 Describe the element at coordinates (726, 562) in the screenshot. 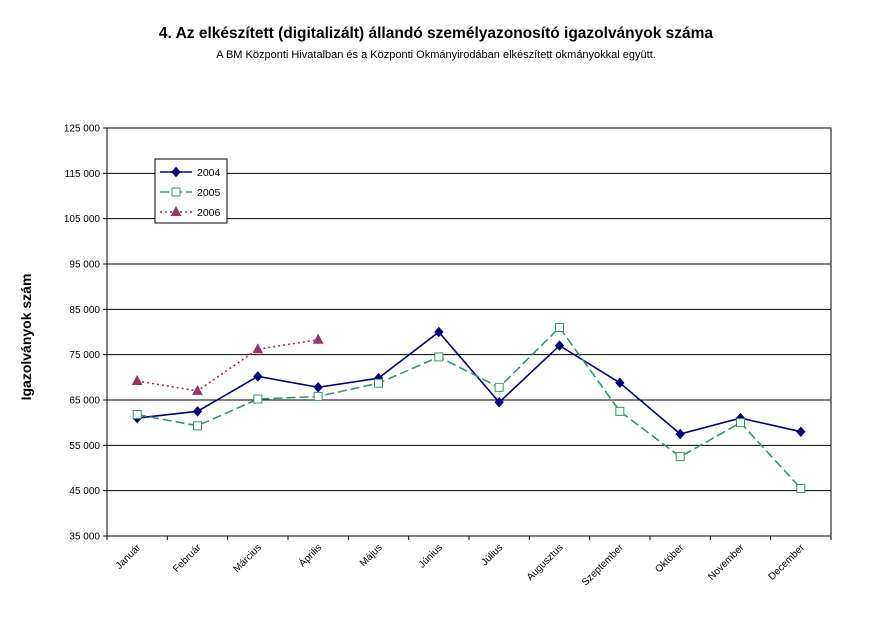

I see `x-tick-label: November` at that location.